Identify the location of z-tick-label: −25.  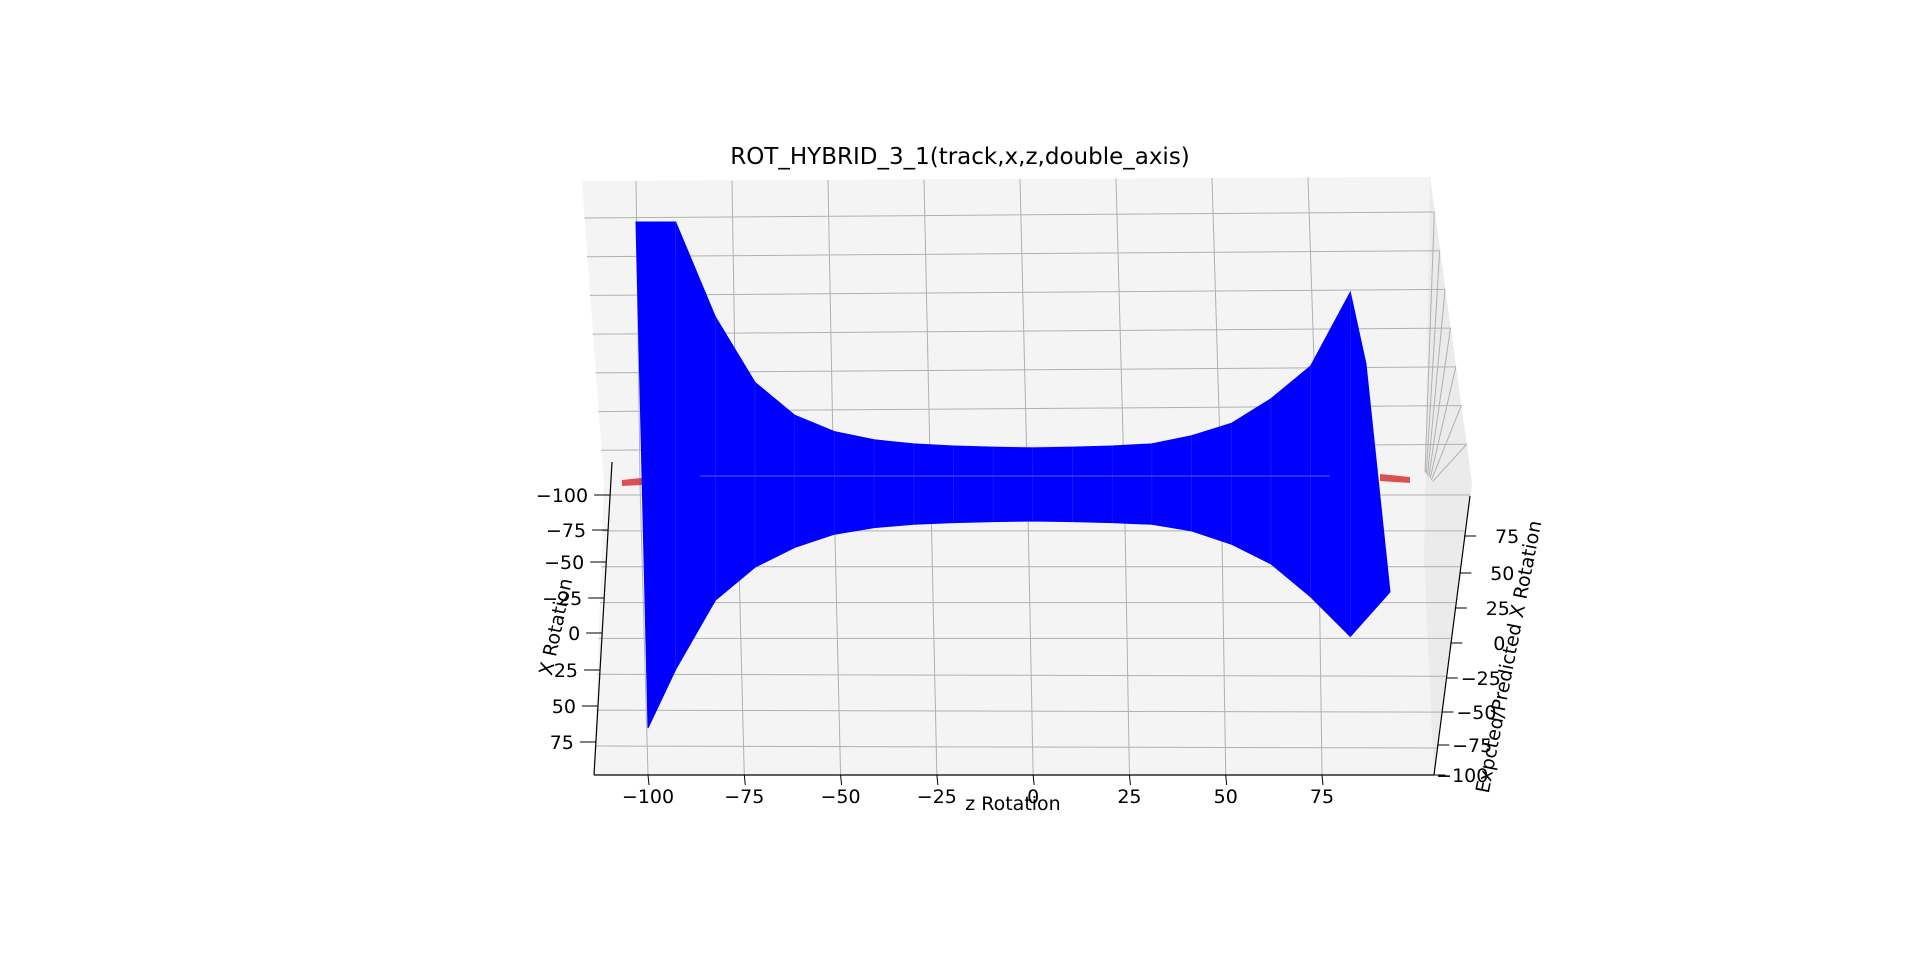
(1481, 679).